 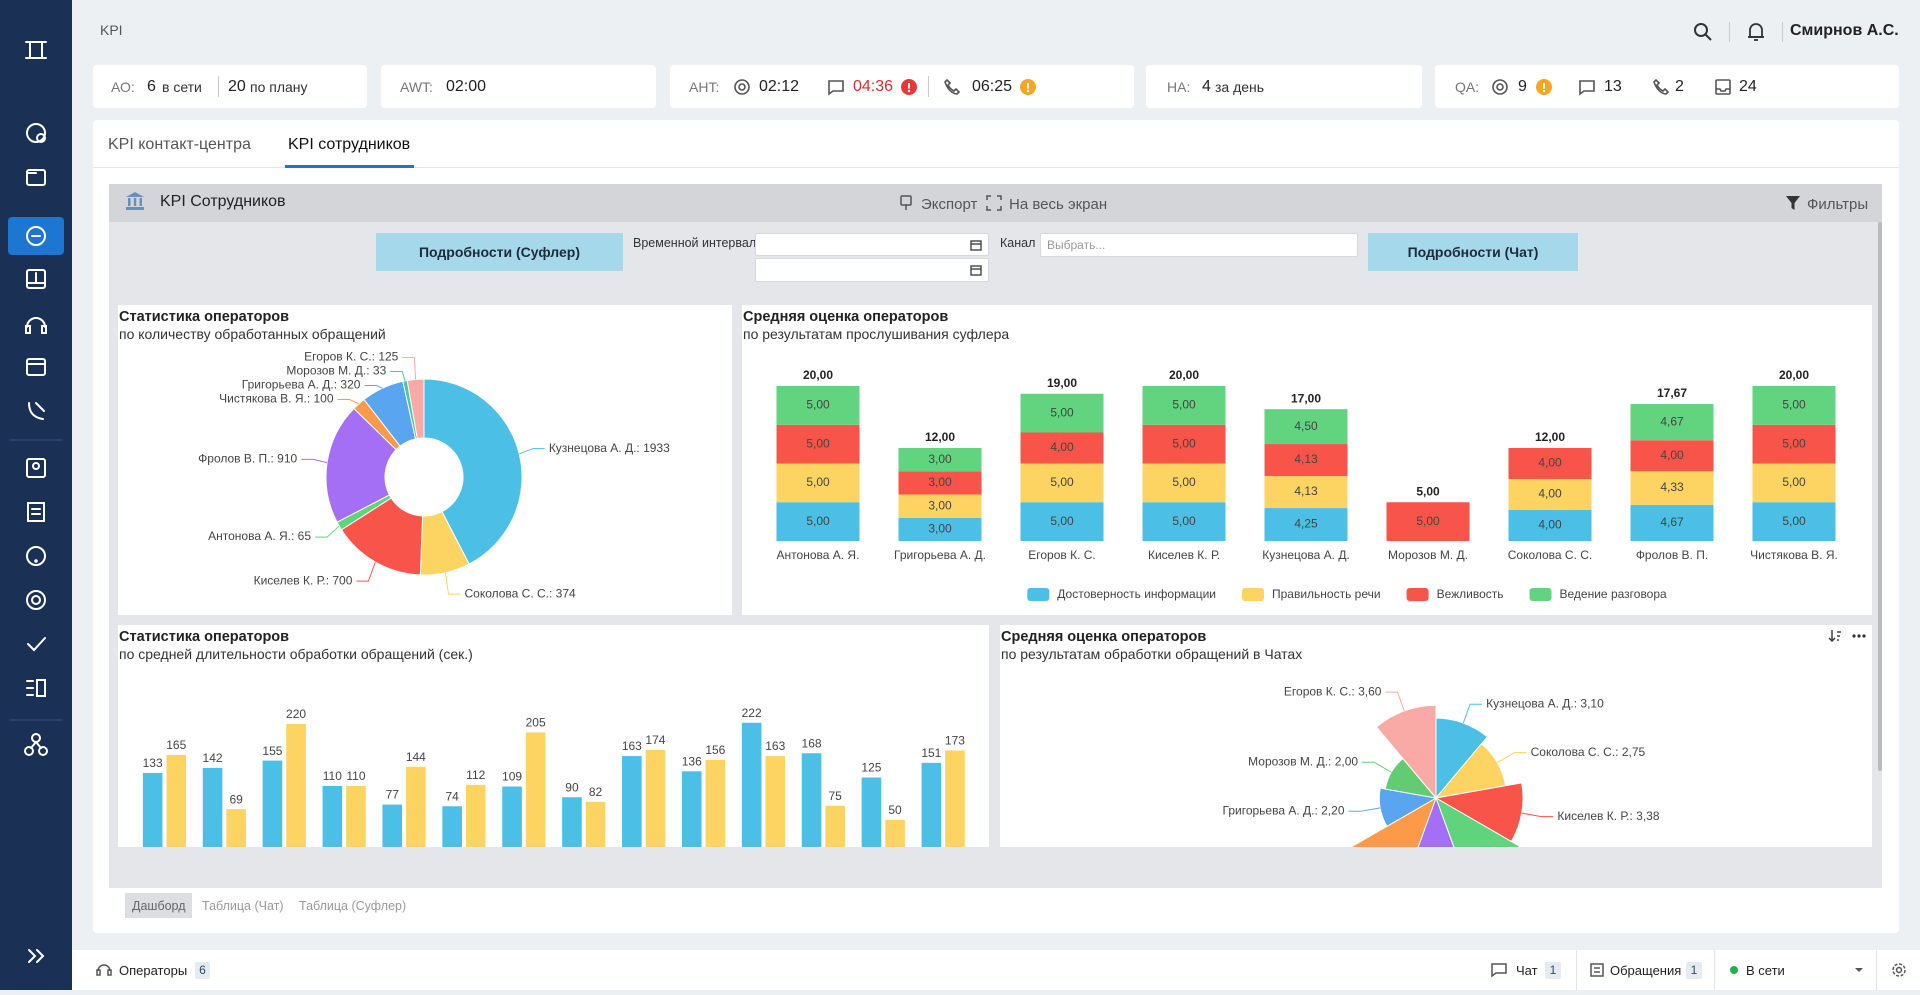 I want to click on search-icon, so click(x=1703, y=32).